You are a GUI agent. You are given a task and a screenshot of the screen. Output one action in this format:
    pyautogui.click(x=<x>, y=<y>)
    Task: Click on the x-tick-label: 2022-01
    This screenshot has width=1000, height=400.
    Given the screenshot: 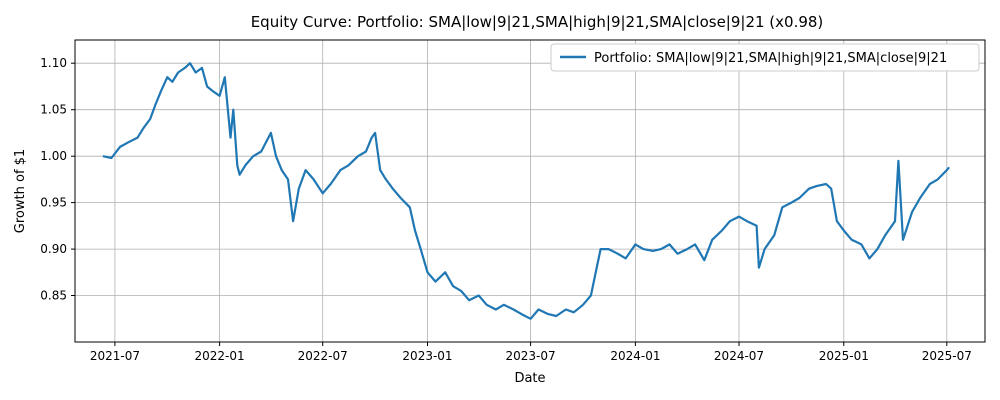 What is the action you would take?
    pyautogui.click(x=220, y=356)
    